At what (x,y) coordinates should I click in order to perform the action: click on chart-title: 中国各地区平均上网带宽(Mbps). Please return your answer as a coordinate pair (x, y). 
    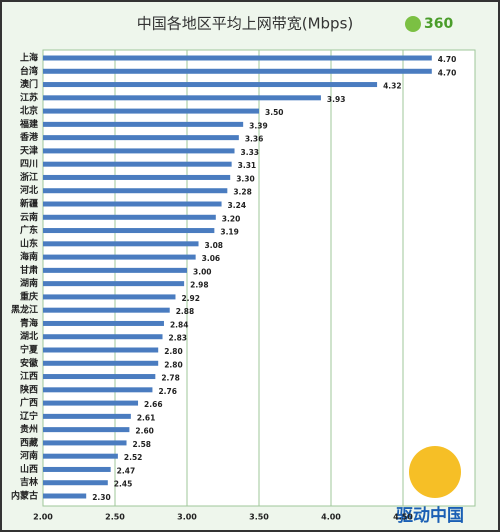
    Looking at the image, I should click on (245, 24).